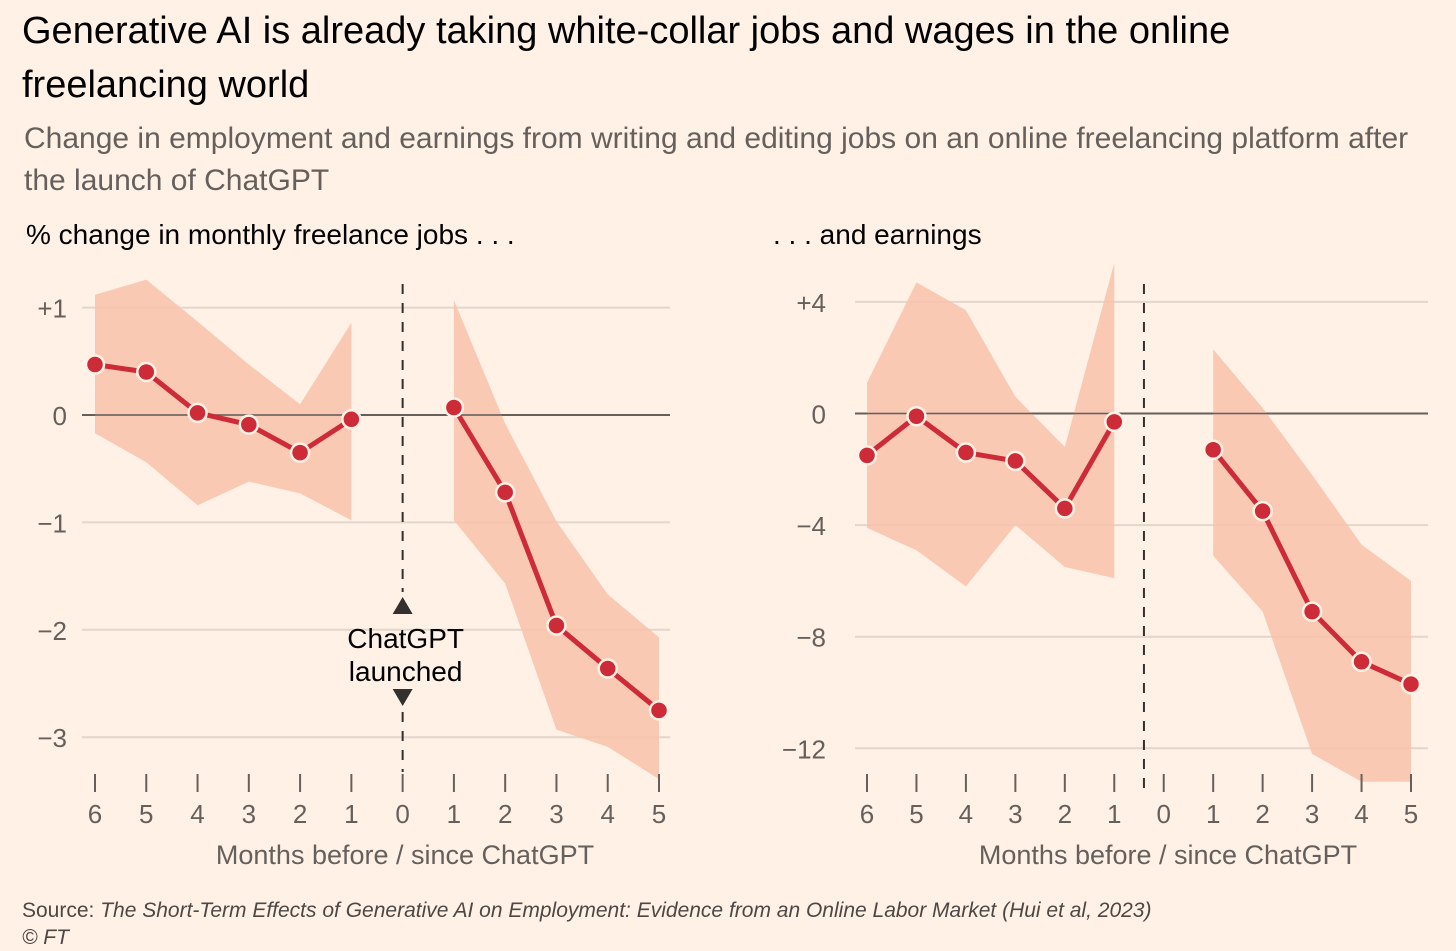 The width and height of the screenshot is (1456, 951). What do you see at coordinates (52, 738) in the screenshot?
I see `y-tick-label: −3` at bounding box center [52, 738].